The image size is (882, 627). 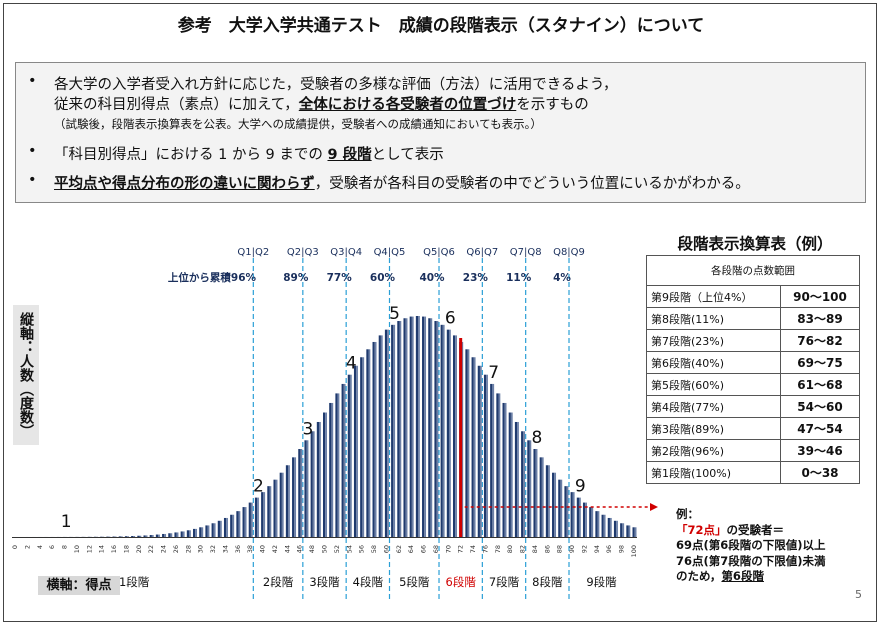 What do you see at coordinates (324, 582) in the screenshot?
I see `stage-name-label: 3段階` at bounding box center [324, 582].